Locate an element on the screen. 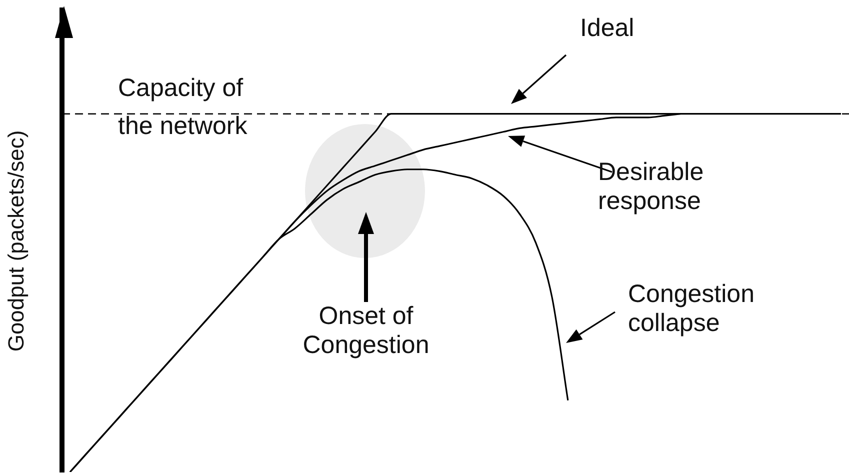  text: Ideal is located at coordinates (608, 28).